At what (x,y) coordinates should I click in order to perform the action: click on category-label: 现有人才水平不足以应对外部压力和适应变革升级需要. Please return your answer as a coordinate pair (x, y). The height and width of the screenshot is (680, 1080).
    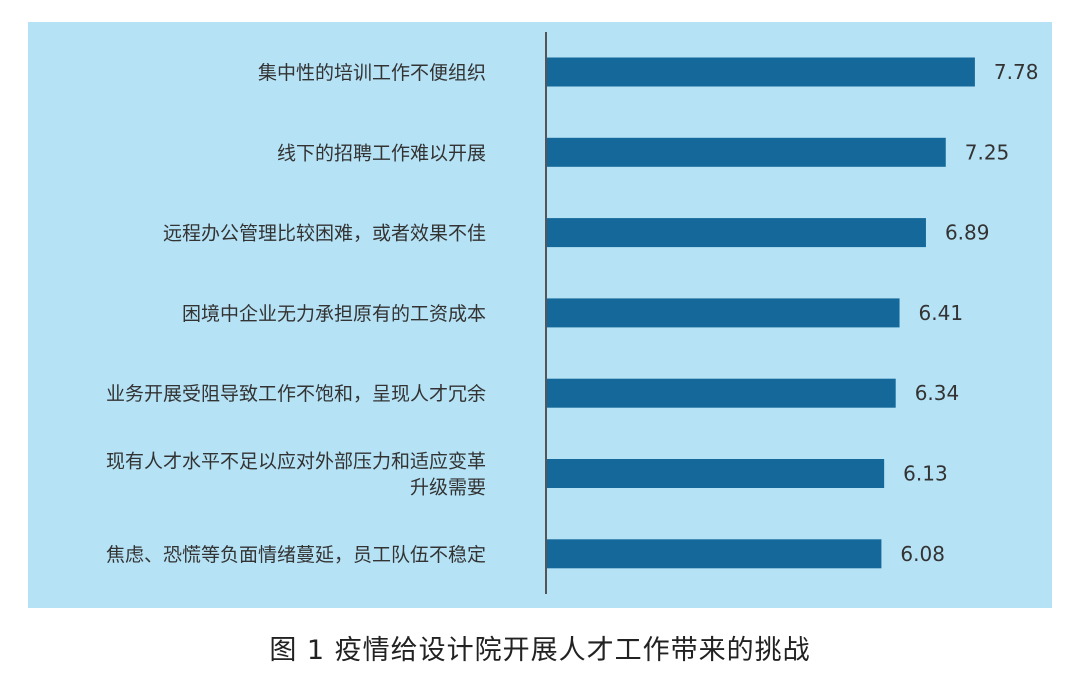
    Looking at the image, I should click on (296, 475).